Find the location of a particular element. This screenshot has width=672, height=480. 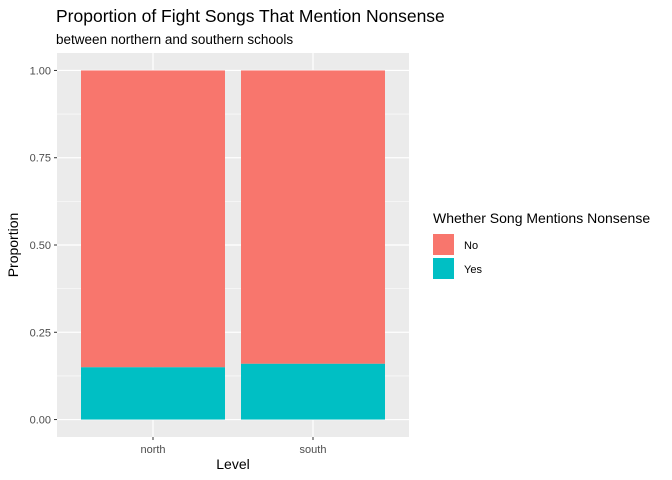

legend-key-no is located at coordinates (443, 244).